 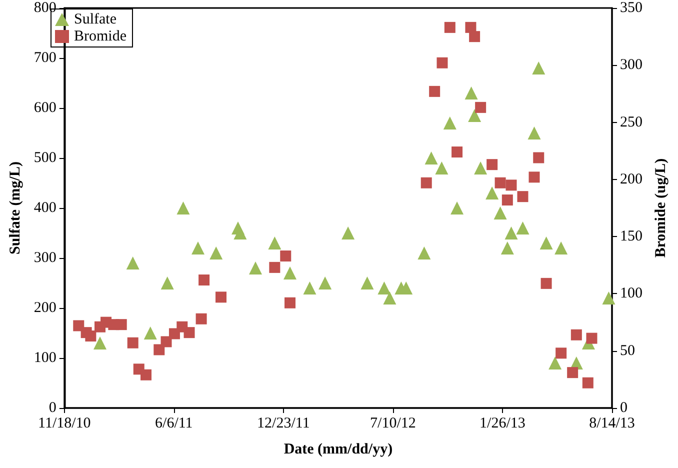 What do you see at coordinates (631, 122) in the screenshot?
I see `y2-tick-label: 250` at bounding box center [631, 122].